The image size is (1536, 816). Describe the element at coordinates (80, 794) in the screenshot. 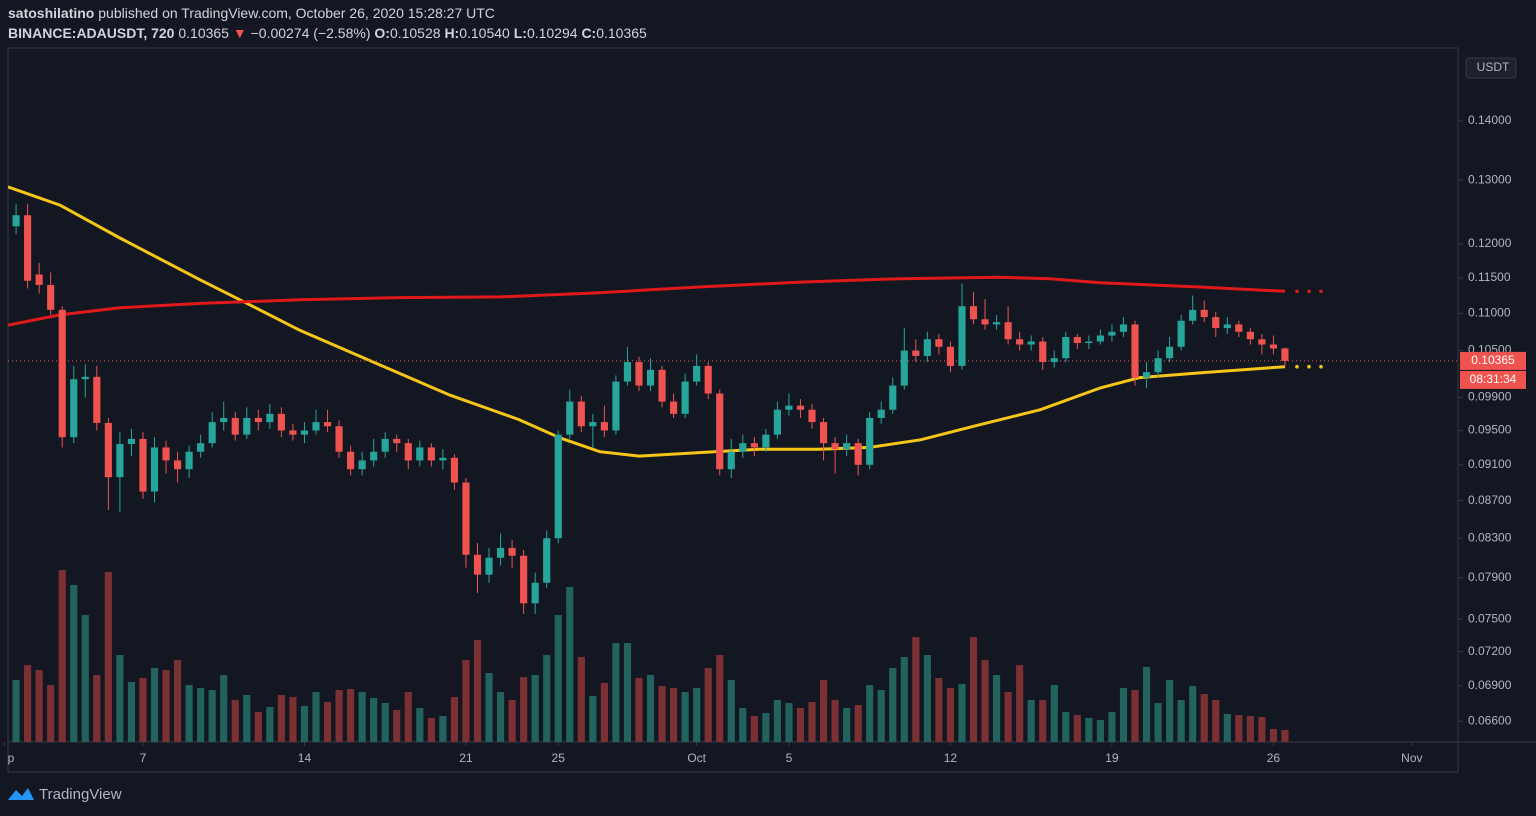

I see `footer-brand: TradingView` at that location.